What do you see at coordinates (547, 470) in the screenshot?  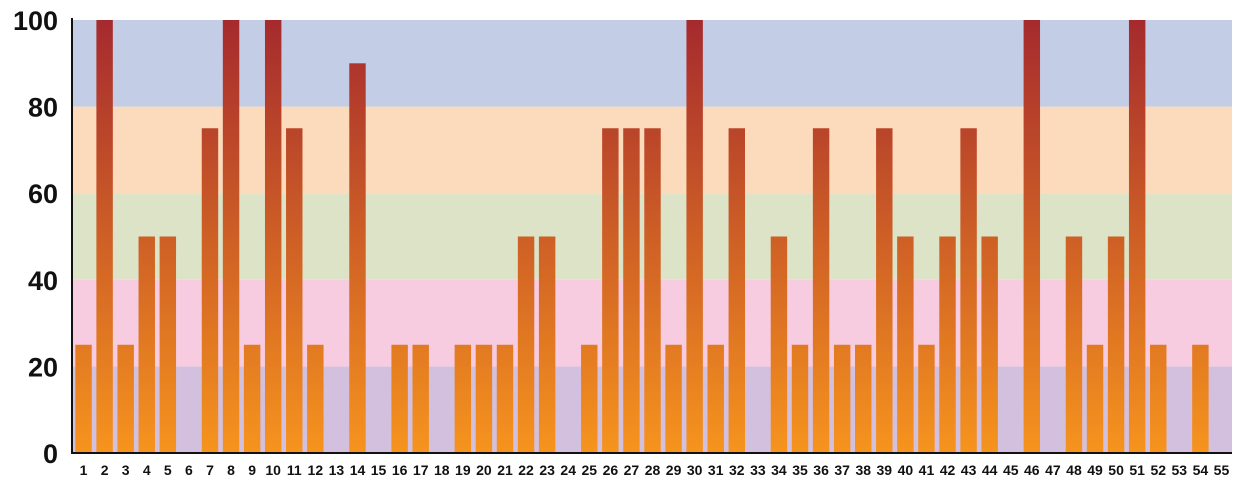 I see `x-tick-label-23: 23` at bounding box center [547, 470].